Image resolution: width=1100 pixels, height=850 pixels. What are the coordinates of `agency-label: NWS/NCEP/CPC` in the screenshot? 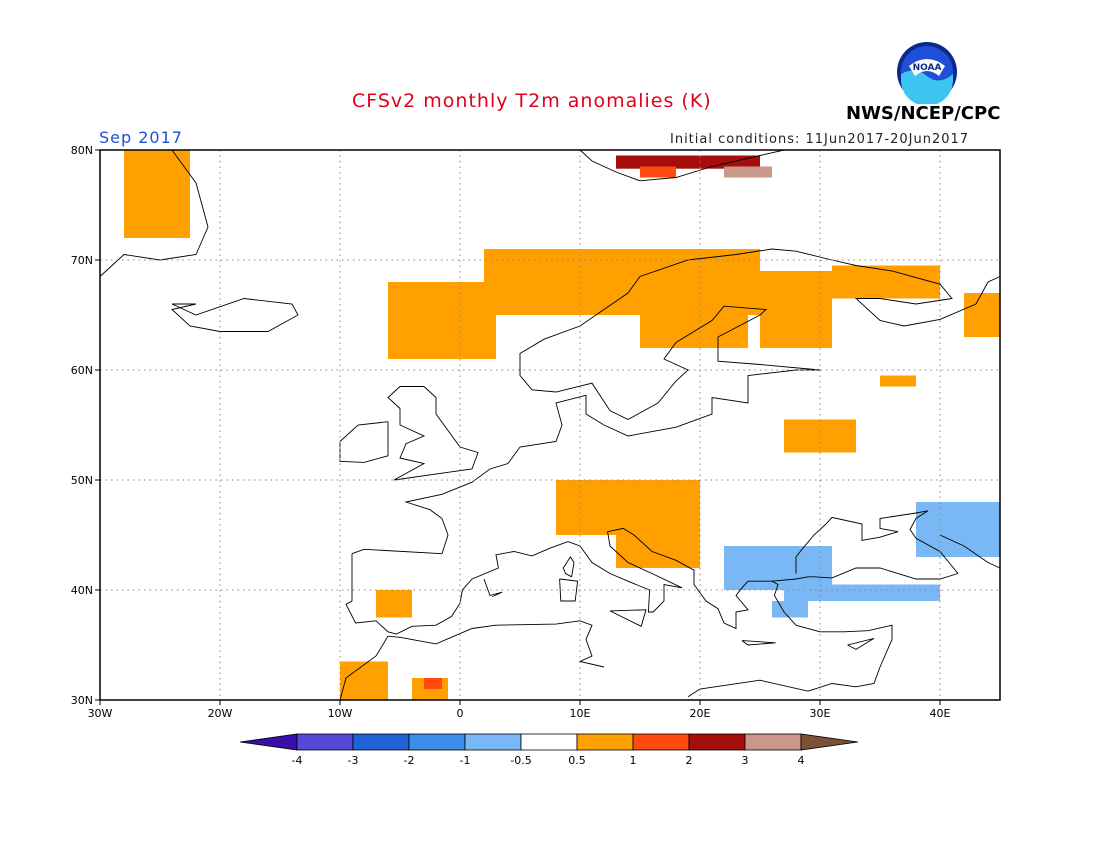 It's located at (923, 113).